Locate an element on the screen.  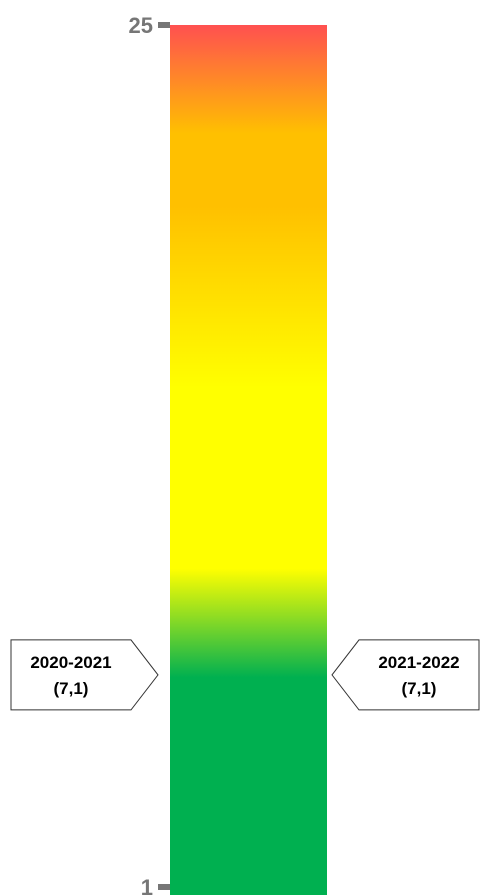
marker-callout-right: 2021-2022 (7,1) is located at coordinates (405, 675).